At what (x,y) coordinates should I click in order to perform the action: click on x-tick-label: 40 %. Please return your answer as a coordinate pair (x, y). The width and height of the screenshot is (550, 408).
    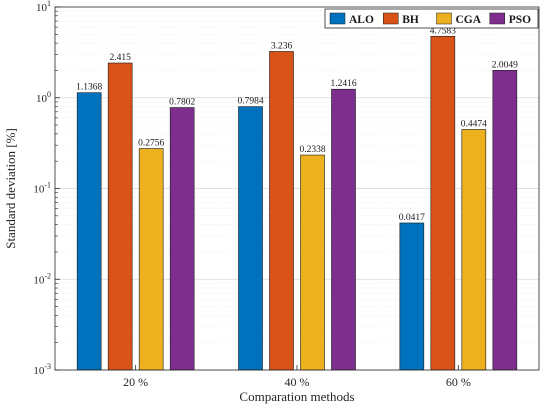
    Looking at the image, I should click on (297, 382).